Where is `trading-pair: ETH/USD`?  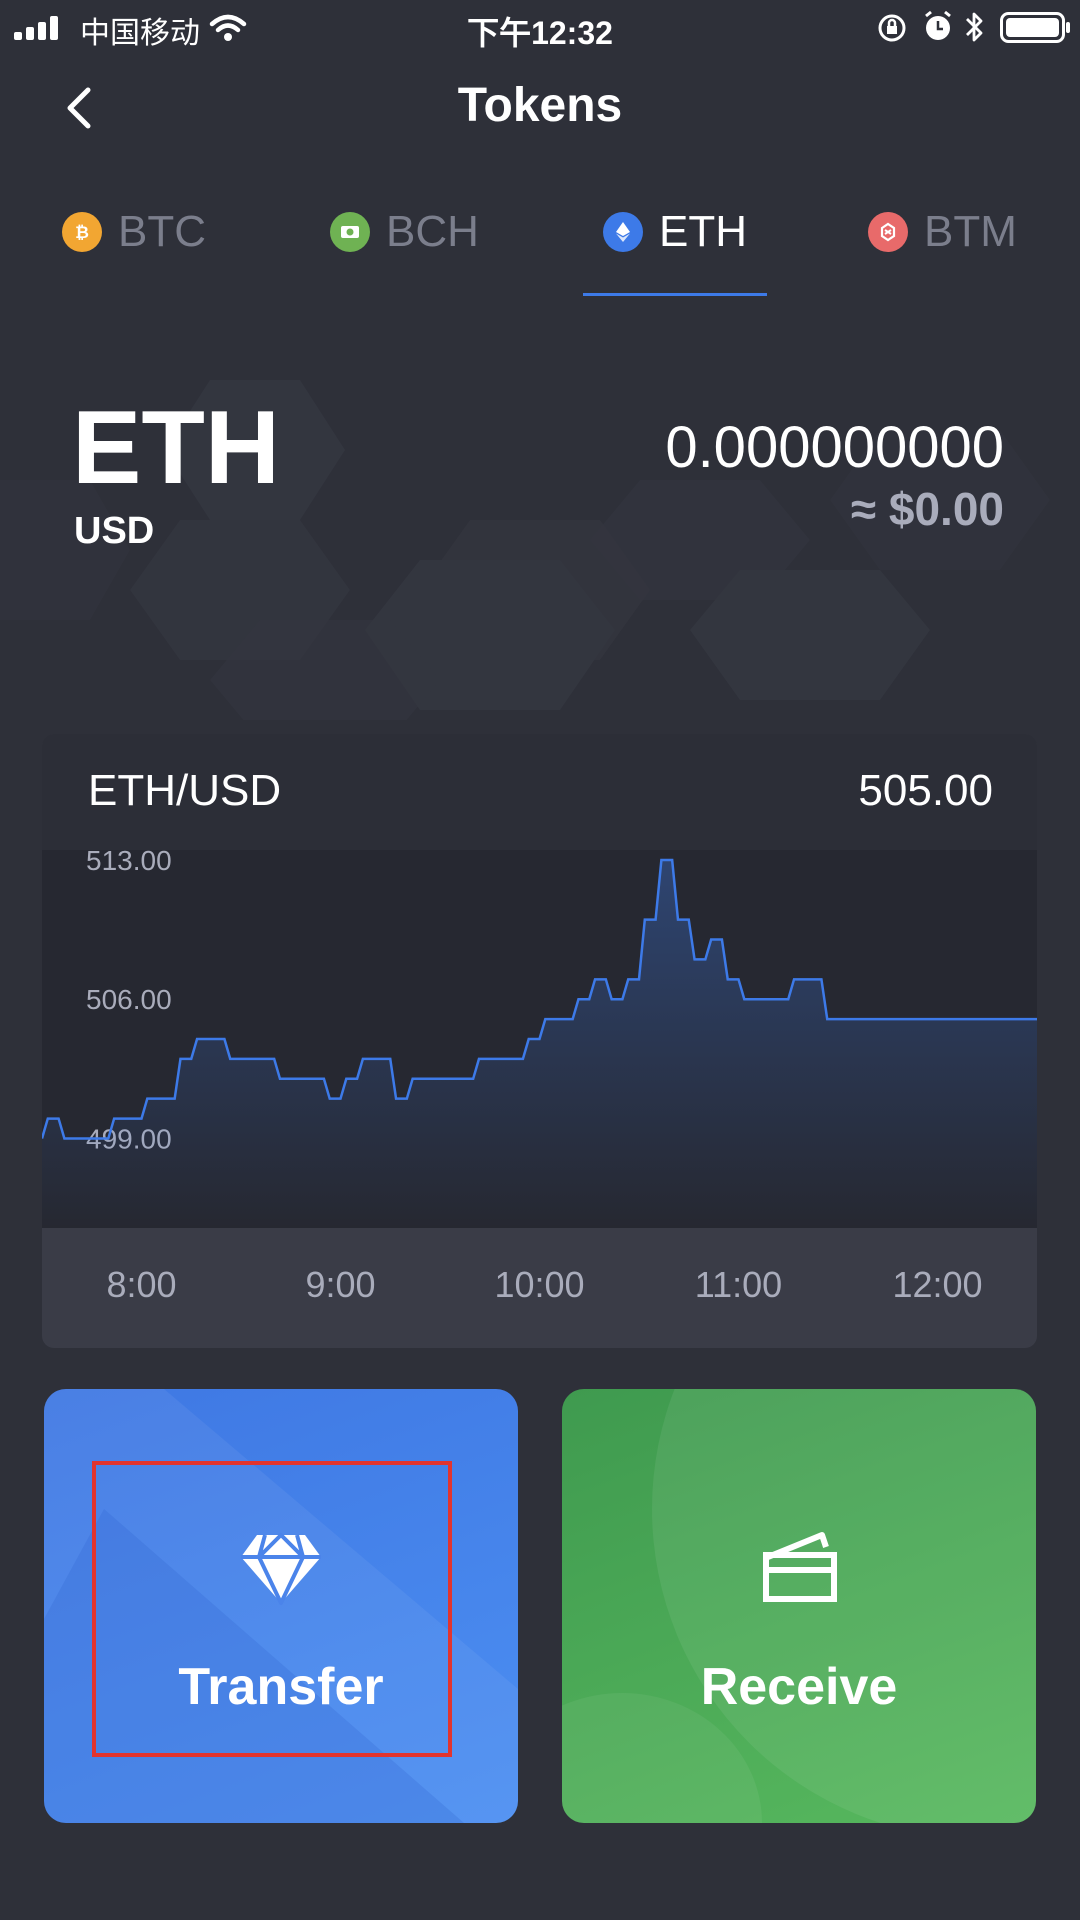 trading-pair: ETH/USD is located at coordinates (185, 790).